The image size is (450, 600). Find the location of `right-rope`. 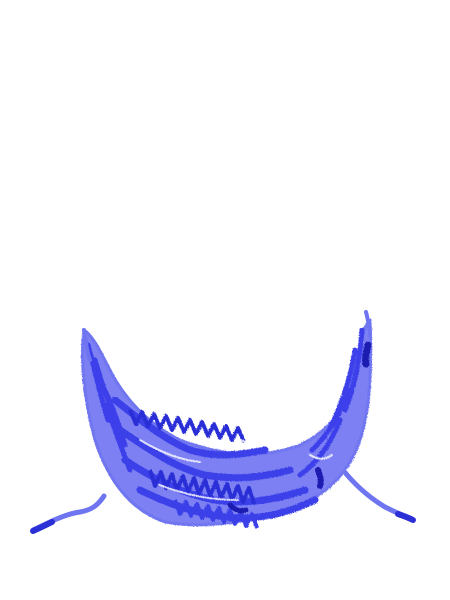

right-rope is located at coordinates (378, 495).